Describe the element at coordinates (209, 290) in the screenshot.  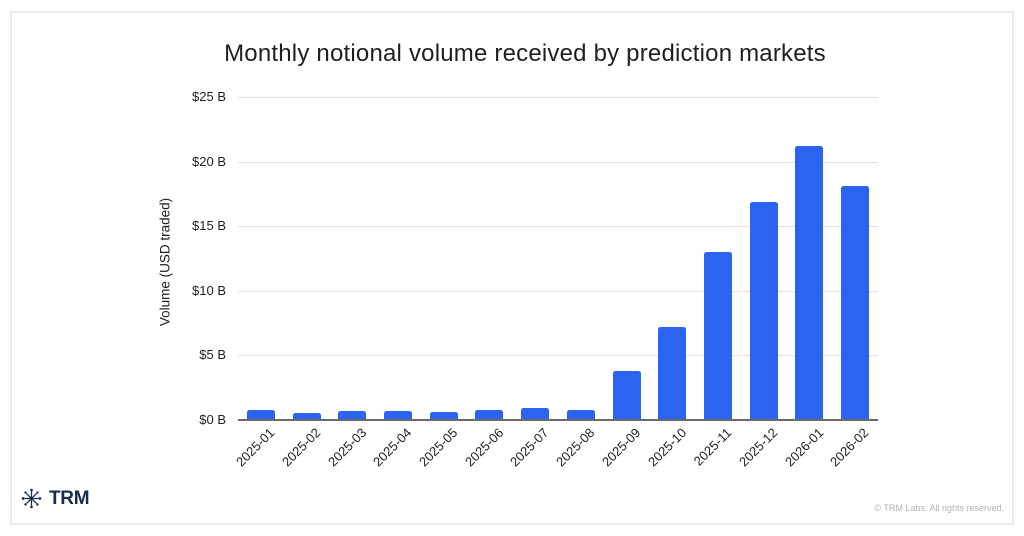
I see `y-tick-label: $10 B` at that location.